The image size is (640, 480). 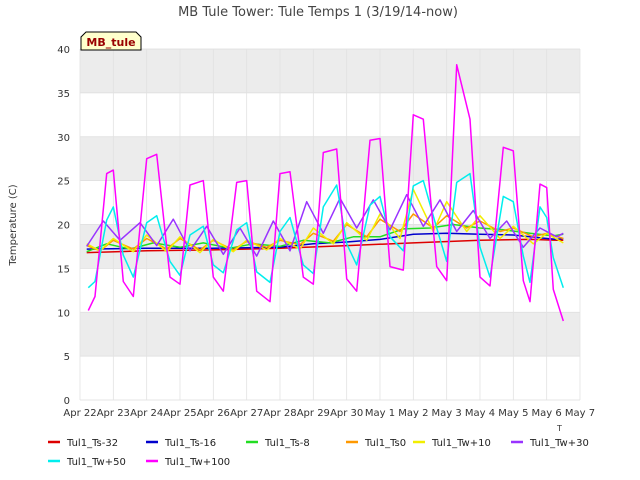 I want to click on legend-label: Tul1_Ts0, so click(x=385, y=443).